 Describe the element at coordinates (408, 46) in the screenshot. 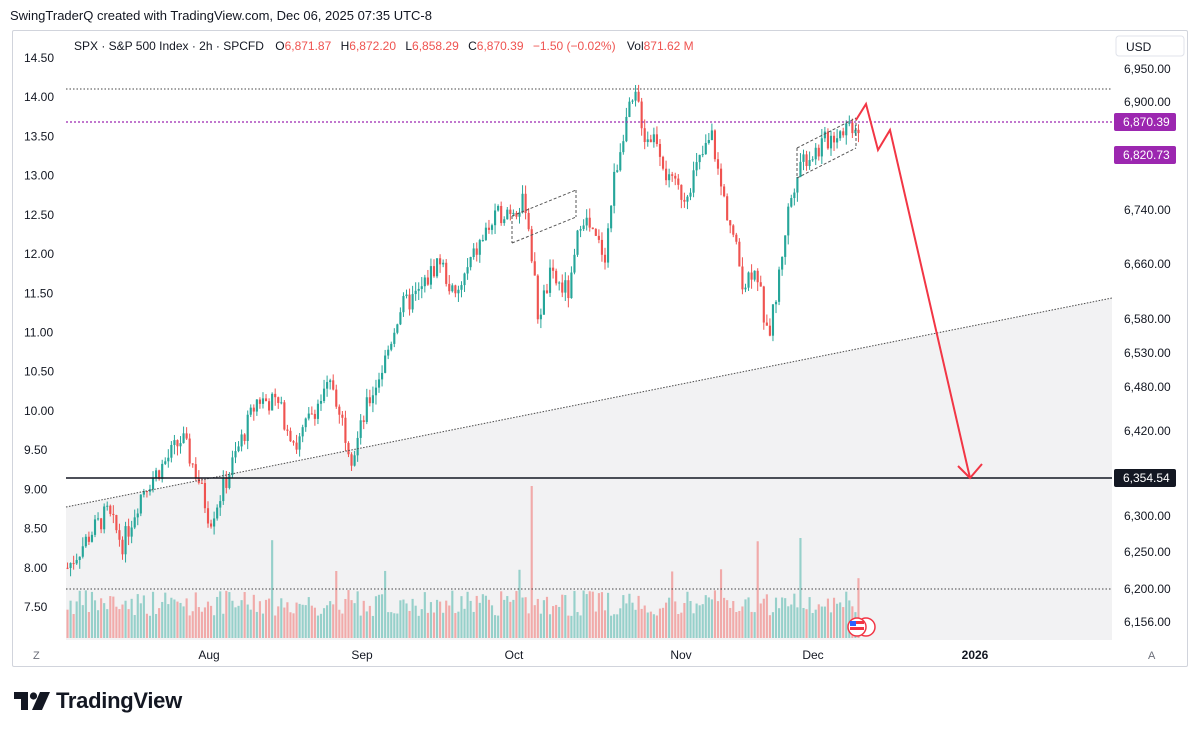

I see `legend-low-label: L` at that location.